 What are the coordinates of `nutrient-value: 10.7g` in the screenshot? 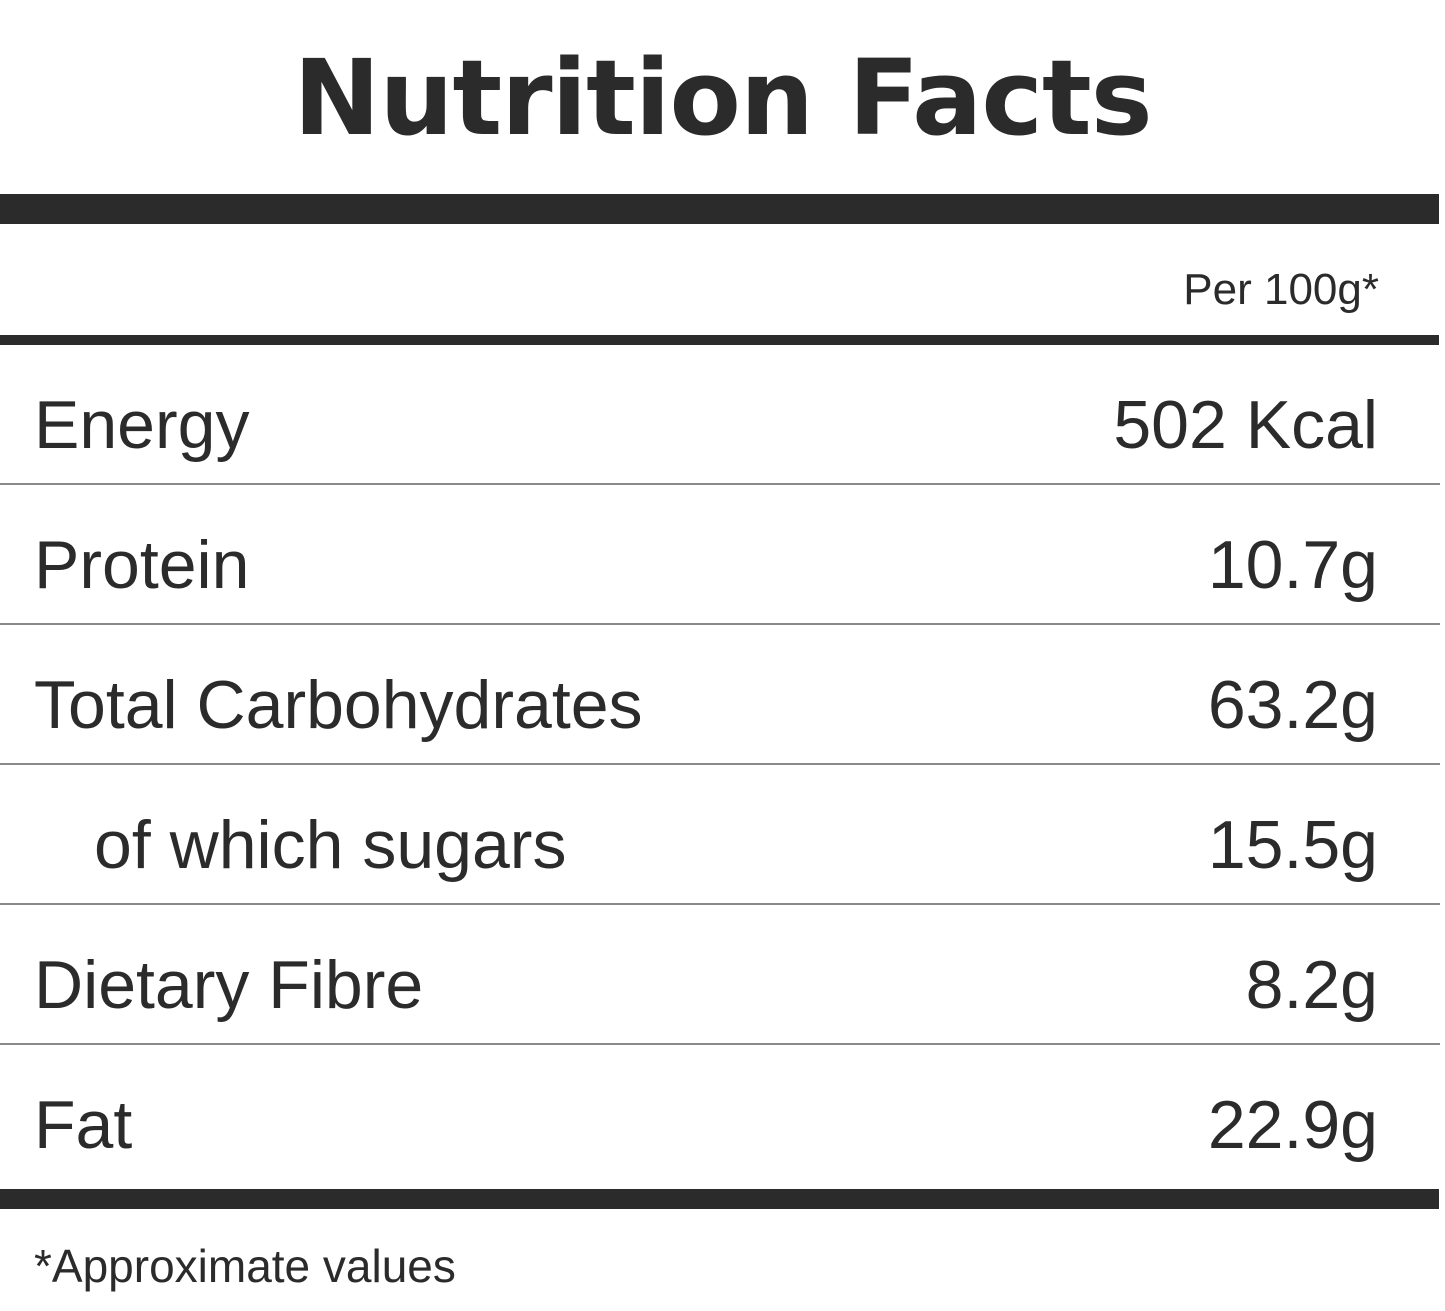 It's located at (1292, 565).